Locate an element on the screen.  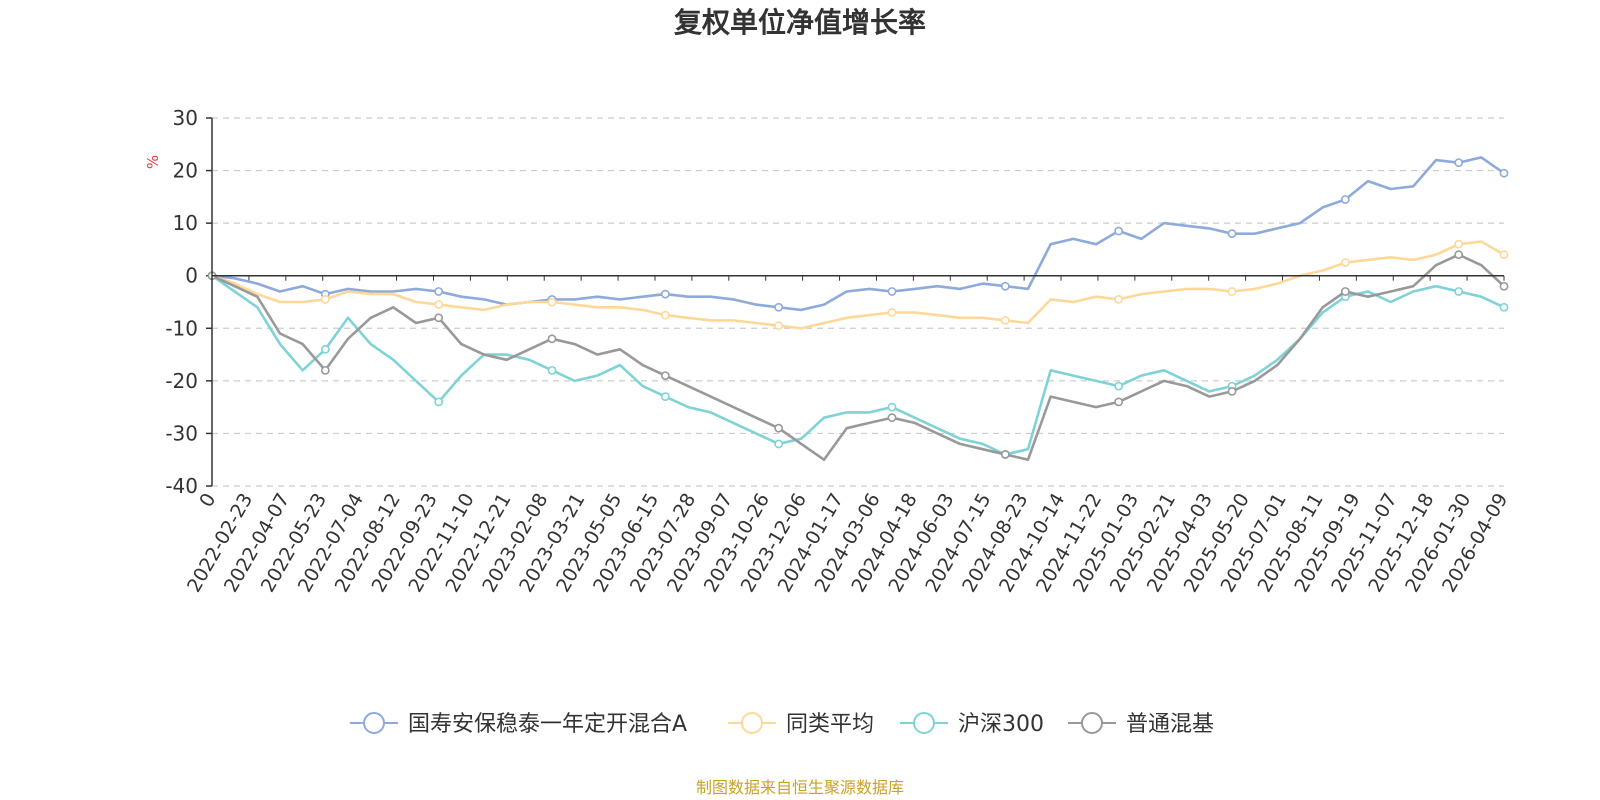
legend-label: 同类平均 is located at coordinates (830, 724).